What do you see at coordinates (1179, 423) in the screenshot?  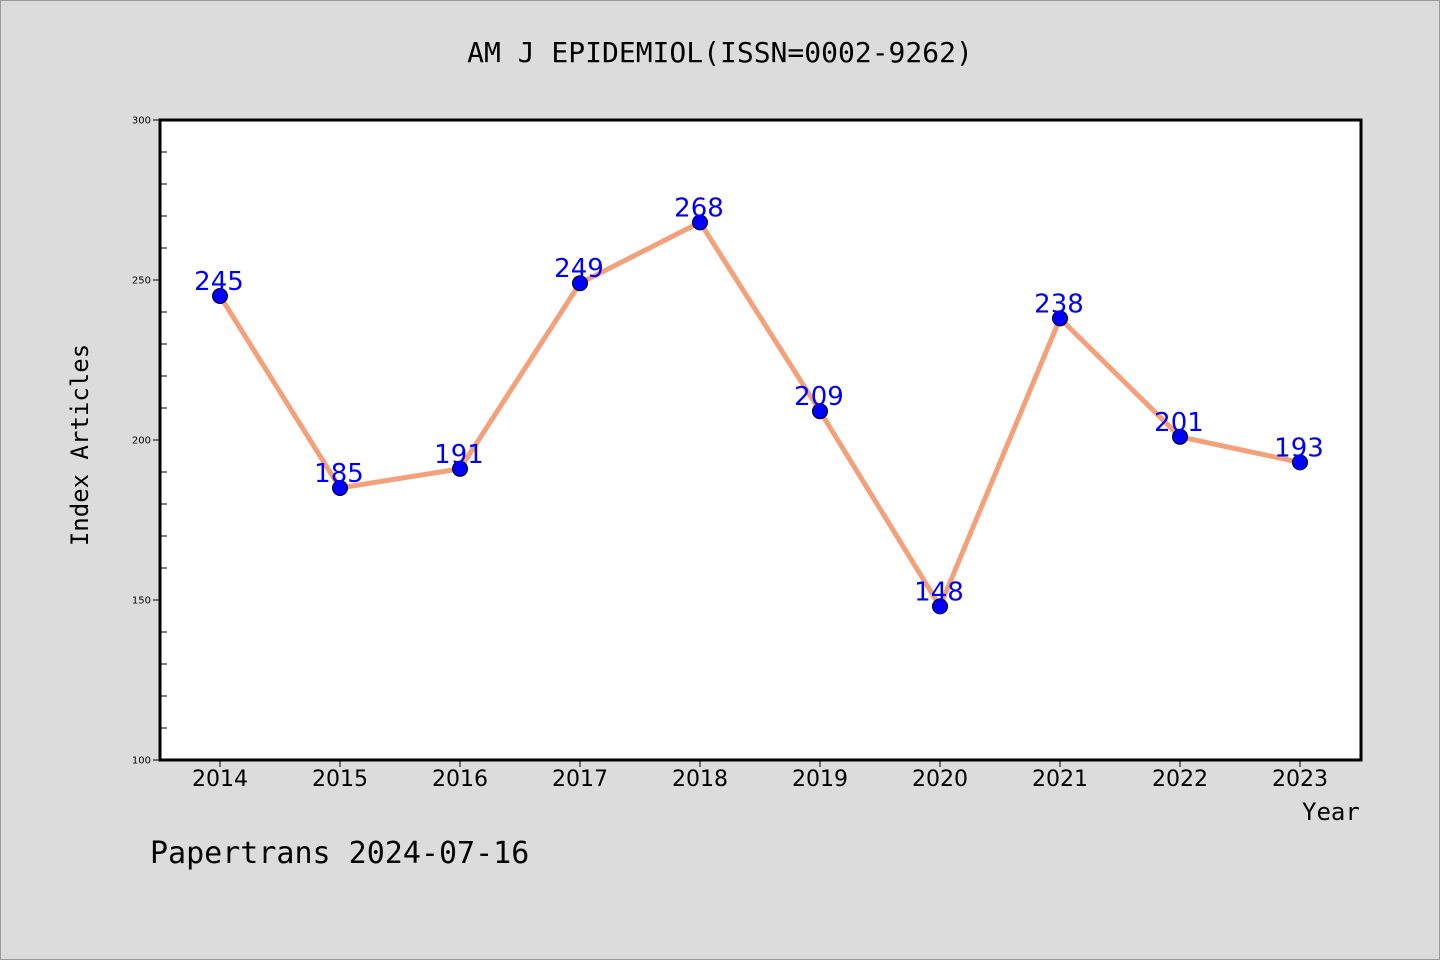 I see `data-label: 201` at bounding box center [1179, 423].